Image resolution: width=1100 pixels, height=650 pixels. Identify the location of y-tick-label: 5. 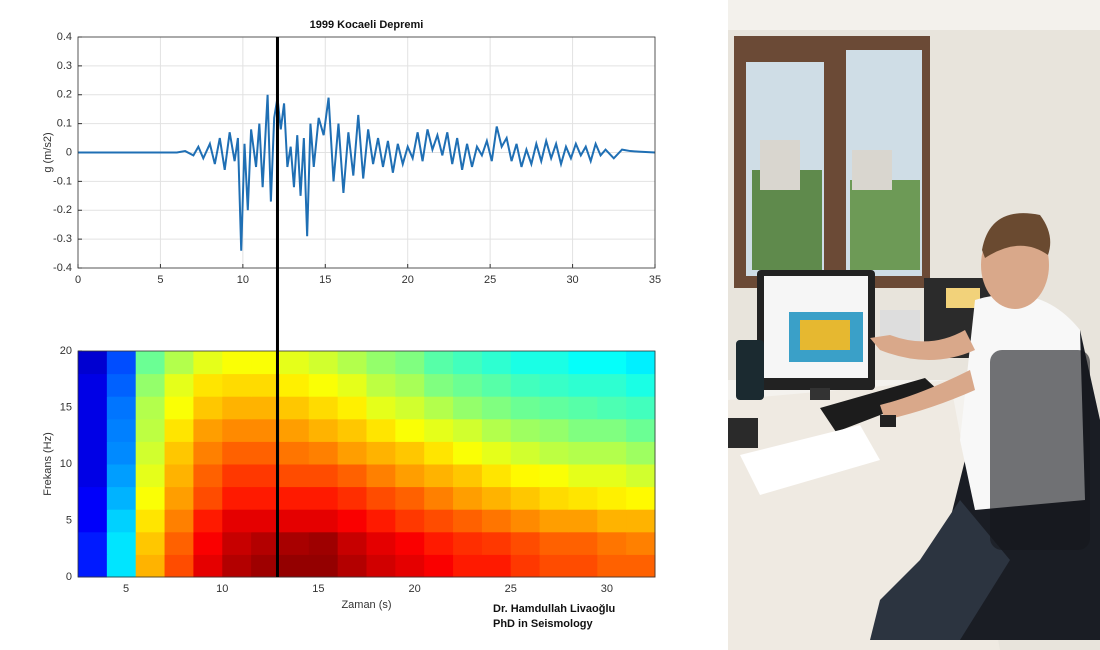
(69, 520).